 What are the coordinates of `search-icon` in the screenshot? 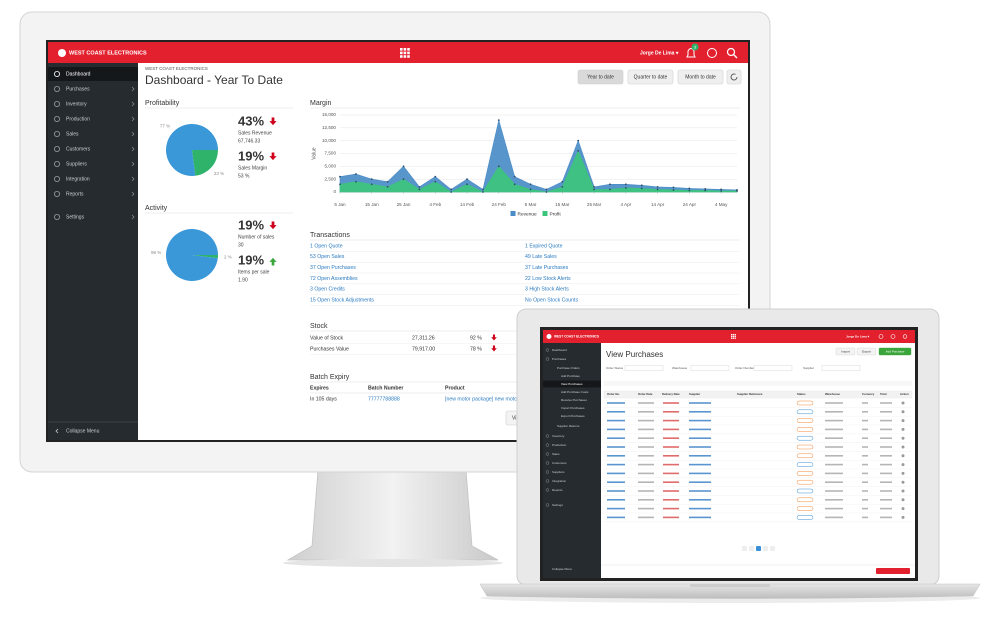 It's located at (731, 52).